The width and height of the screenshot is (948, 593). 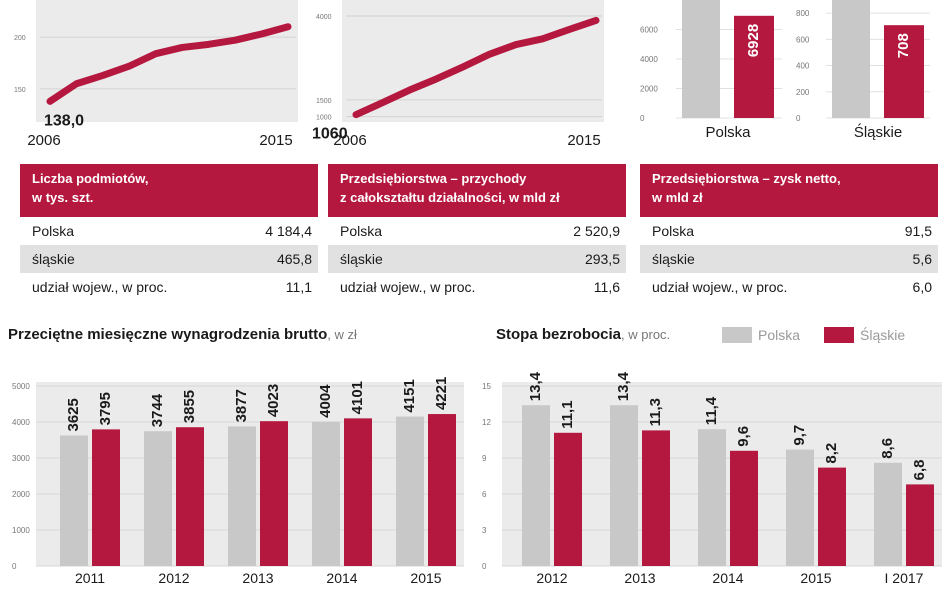 I want to click on category-label: Śląskie, so click(x=878, y=132).